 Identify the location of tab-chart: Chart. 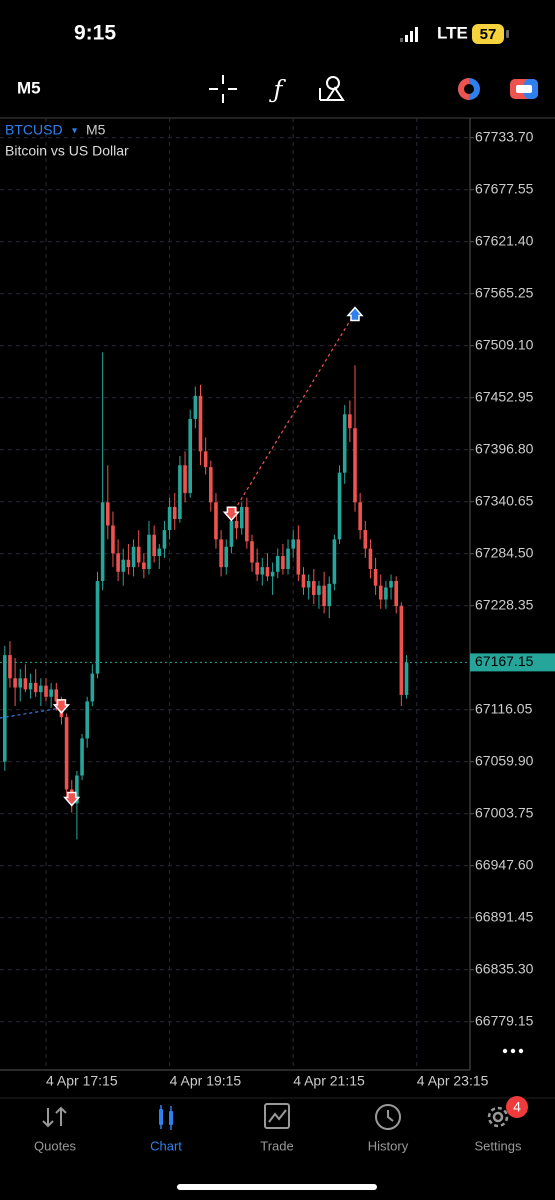
(166, 1145).